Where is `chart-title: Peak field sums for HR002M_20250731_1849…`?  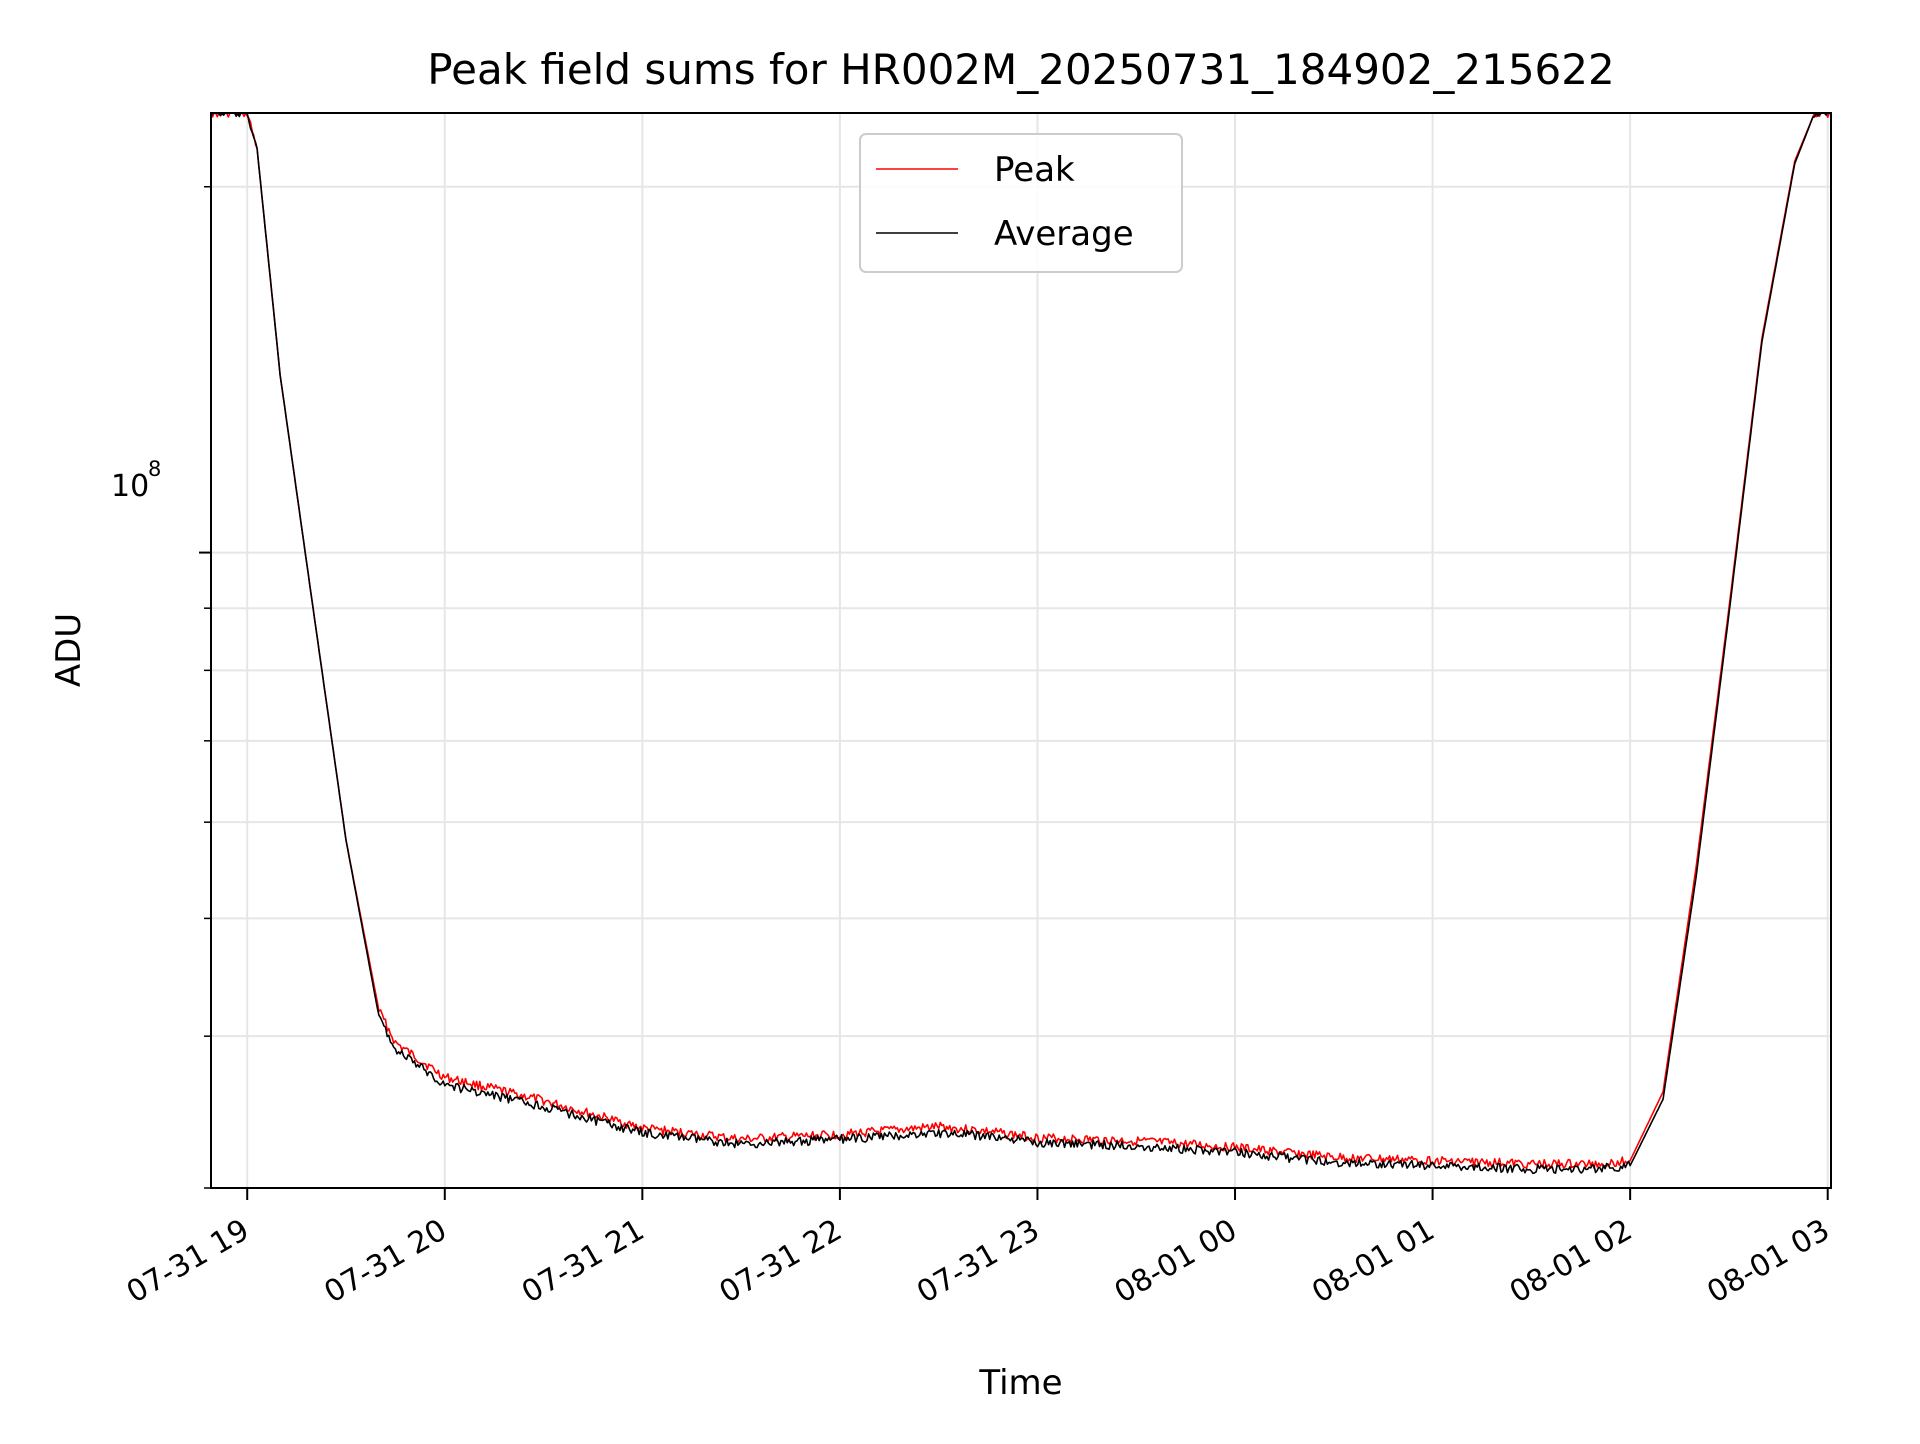 chart-title: Peak field sums for HR002M_20250731_1849… is located at coordinates (1020, 69).